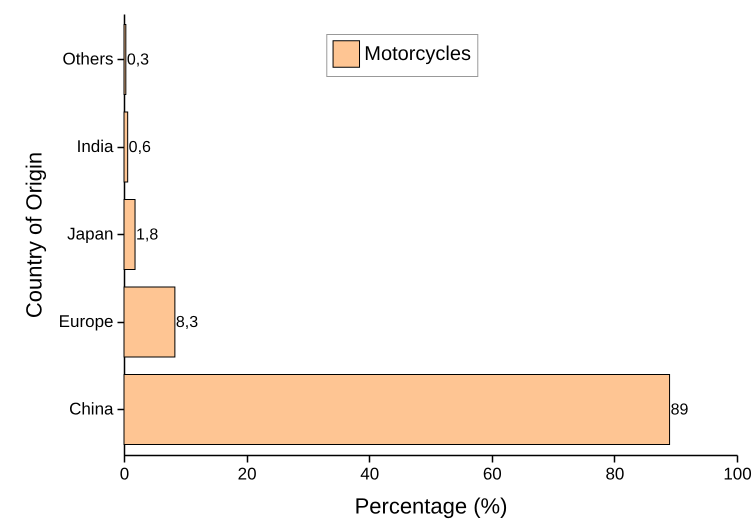 Image resolution: width=756 pixels, height=526 pixels. I want to click on y-tick-label: India, so click(95, 146).